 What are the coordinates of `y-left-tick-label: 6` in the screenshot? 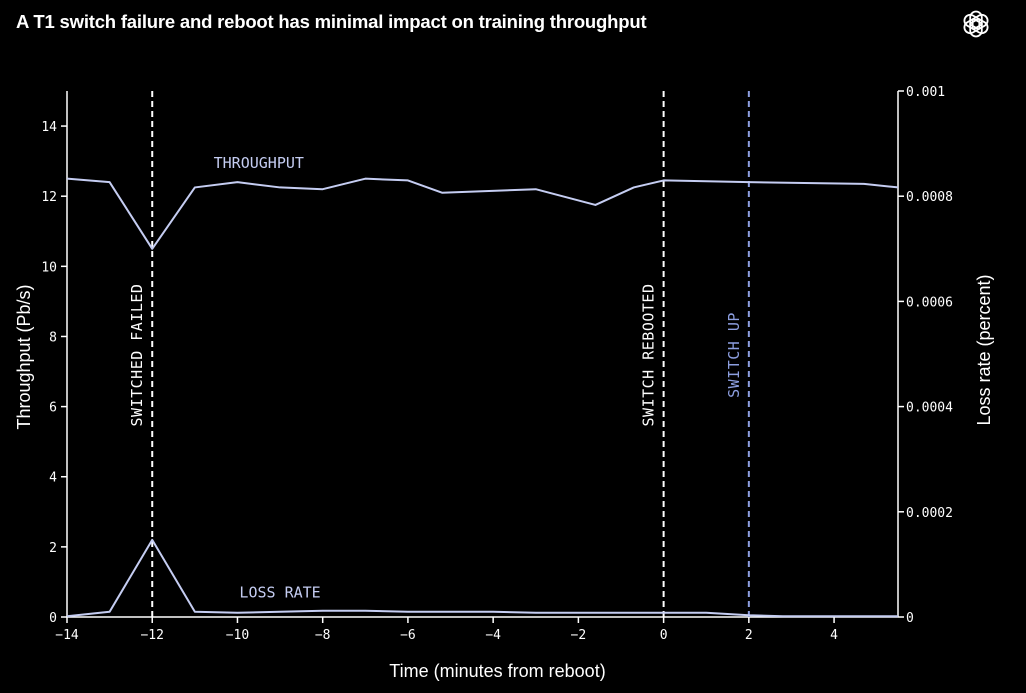 It's located at (53, 408).